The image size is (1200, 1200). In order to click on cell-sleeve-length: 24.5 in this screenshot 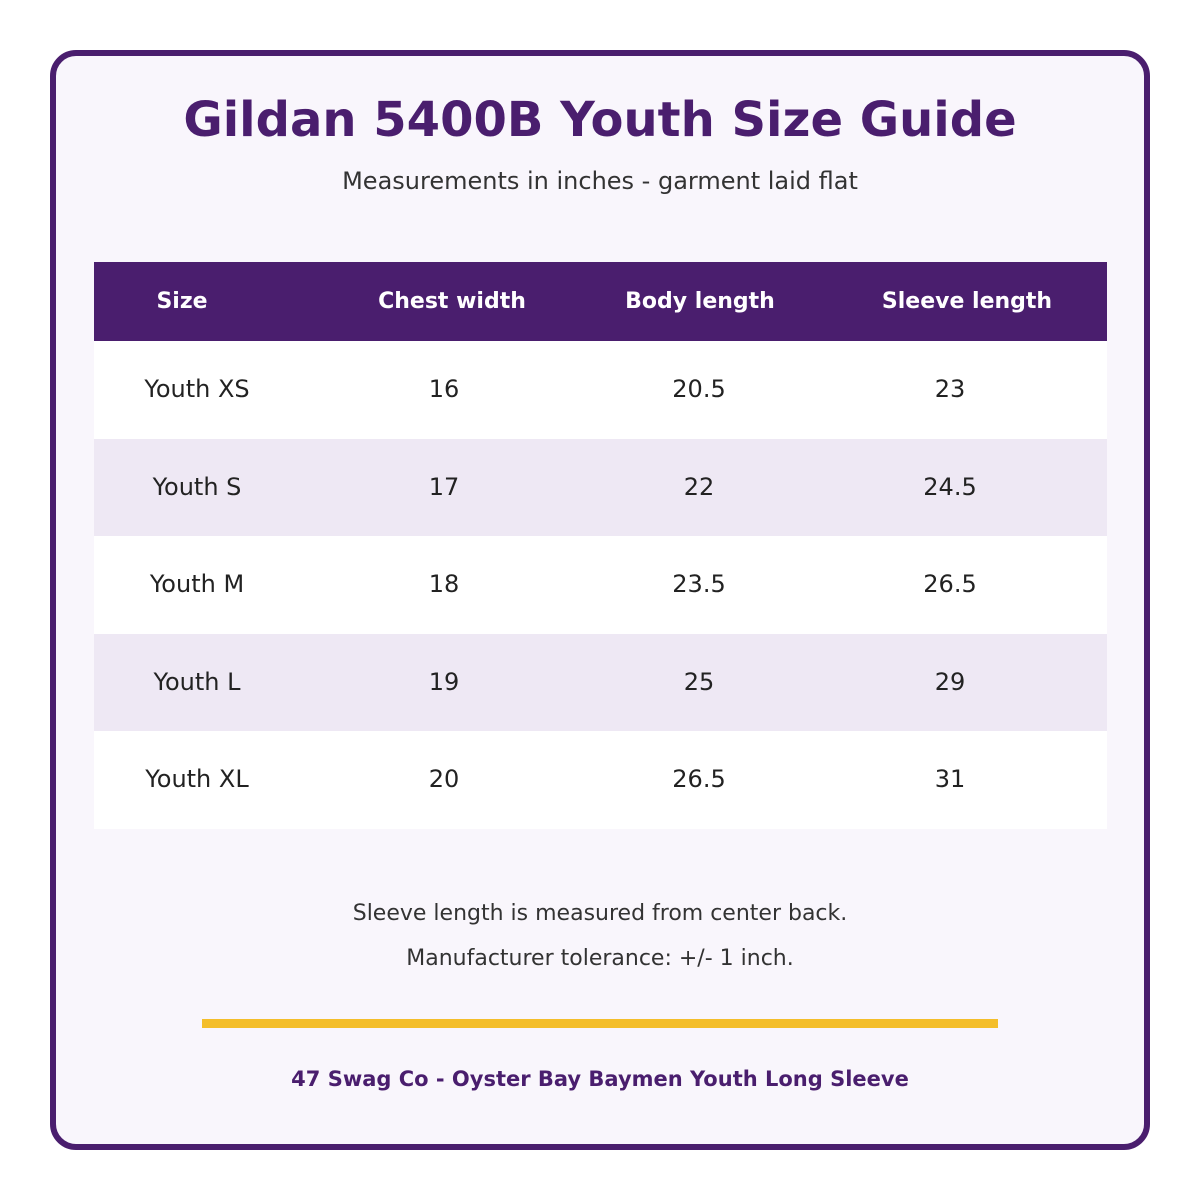, I will do `click(950, 486)`.